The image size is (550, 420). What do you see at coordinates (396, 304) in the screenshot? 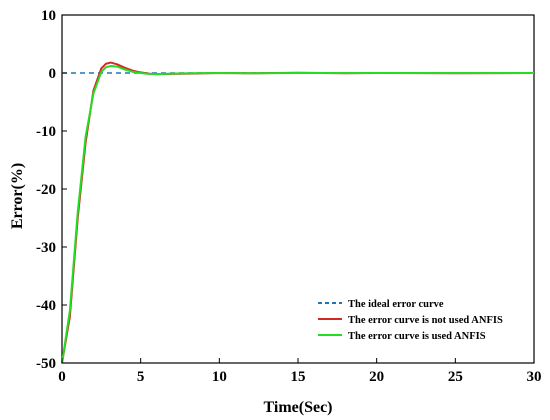
I see `legend-label-1: The ideal error curve` at bounding box center [396, 304].